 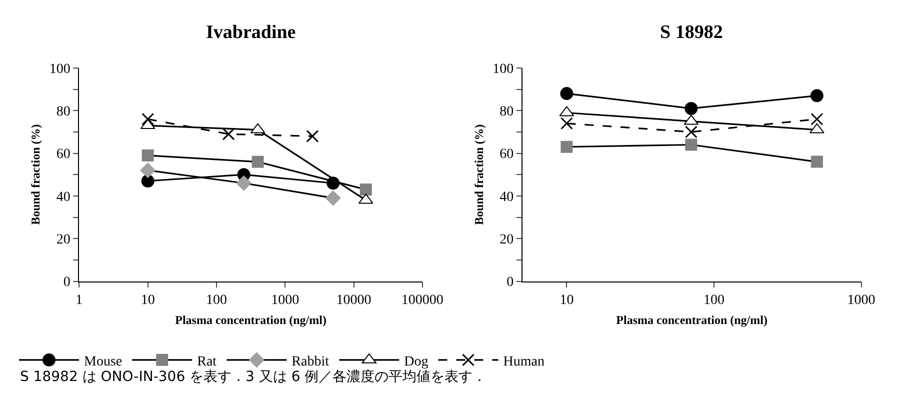 What do you see at coordinates (103, 362) in the screenshot?
I see `legend-label: Mouse` at bounding box center [103, 362].